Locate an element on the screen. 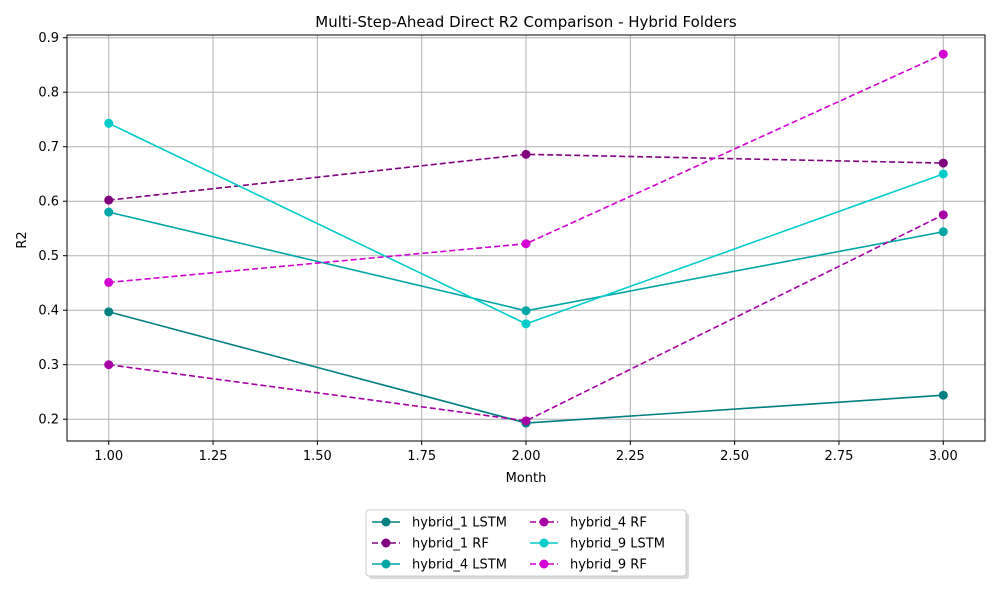 The width and height of the screenshot is (1000, 604). x-tick-label: 2.50 is located at coordinates (734, 456).